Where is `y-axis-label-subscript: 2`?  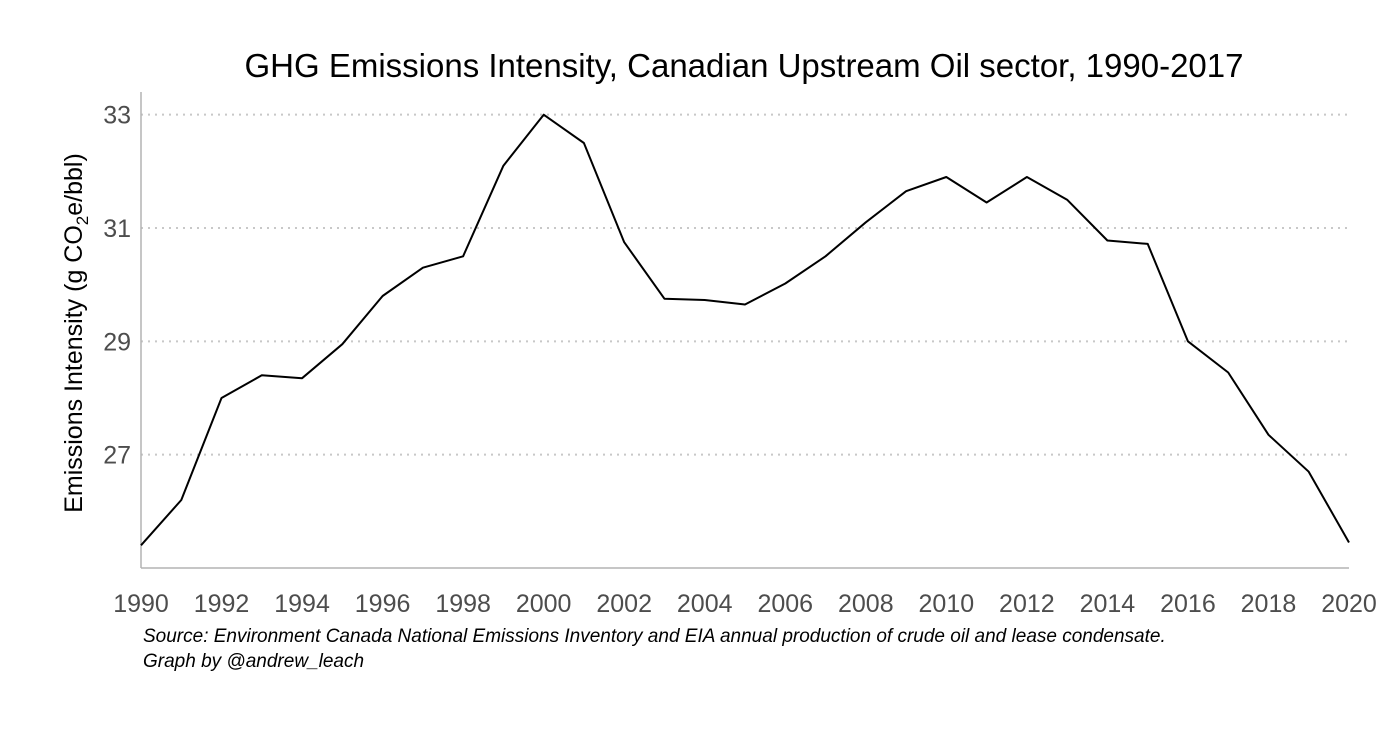 y-axis-label-subscript: 2 is located at coordinates (82, 220).